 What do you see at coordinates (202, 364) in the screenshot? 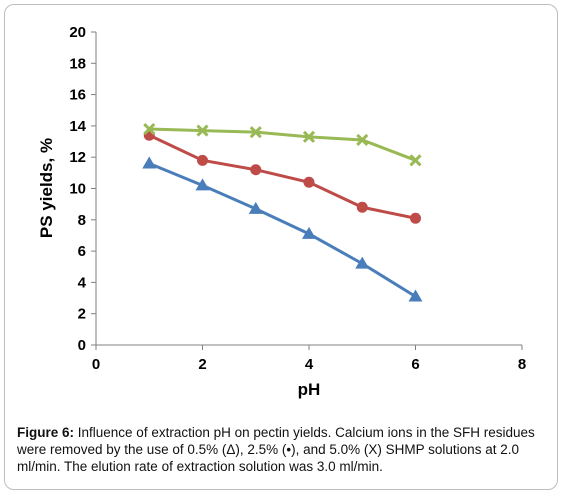
I see `x-tick-label: 2` at bounding box center [202, 364].